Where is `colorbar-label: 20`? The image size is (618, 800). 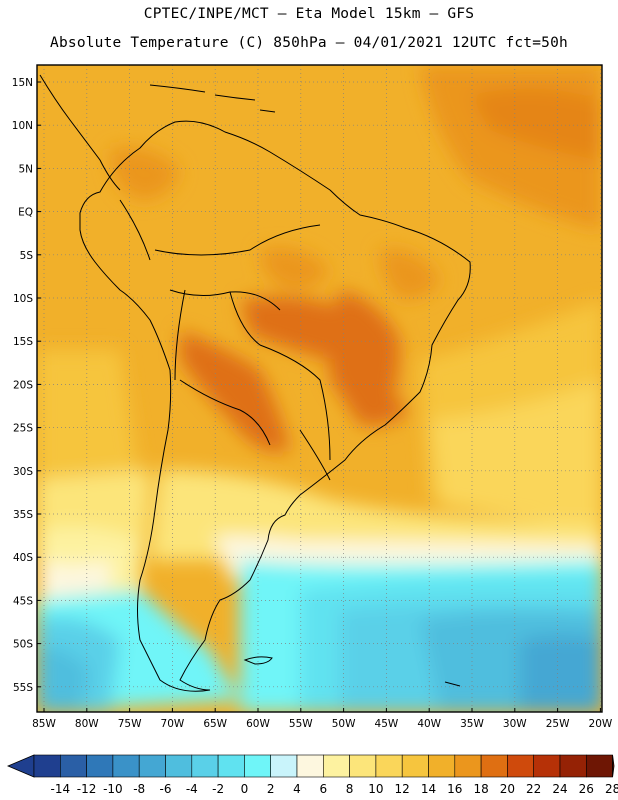
colorbar-label: 20 is located at coordinates (507, 789).